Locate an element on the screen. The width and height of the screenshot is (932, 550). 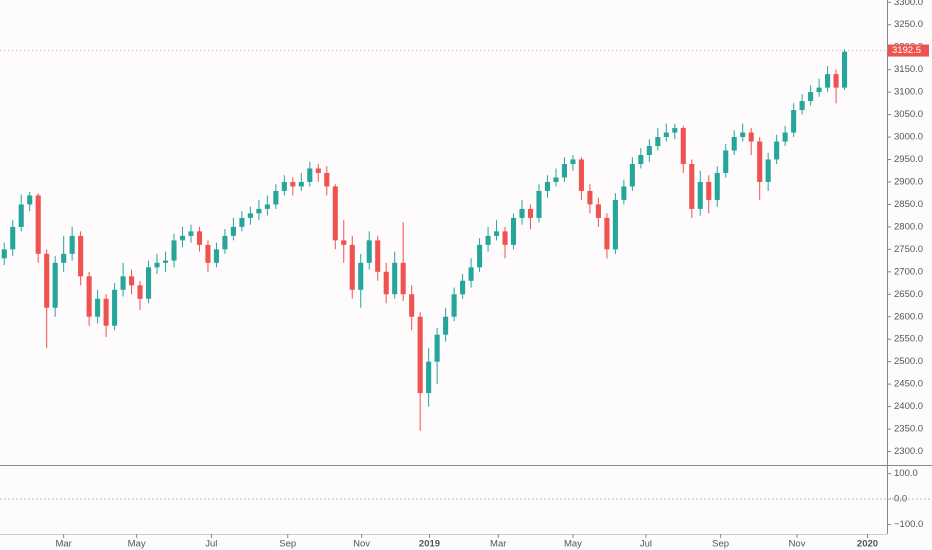
last-price-label: 3192.5 is located at coordinates (906, 50).